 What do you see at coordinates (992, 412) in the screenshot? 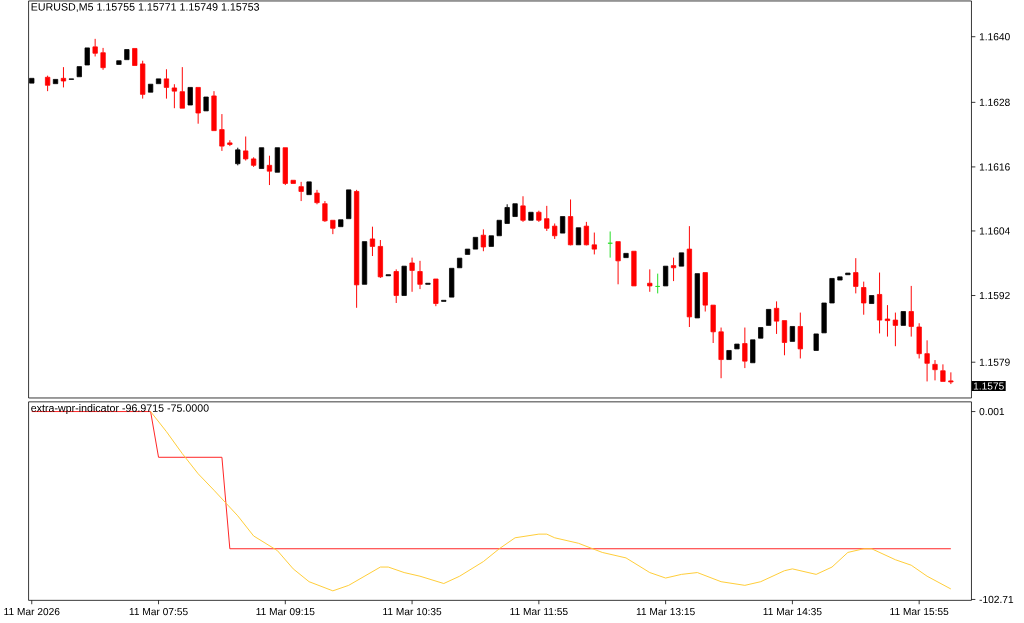
I see `y-tick-label: 0.001` at bounding box center [992, 412].